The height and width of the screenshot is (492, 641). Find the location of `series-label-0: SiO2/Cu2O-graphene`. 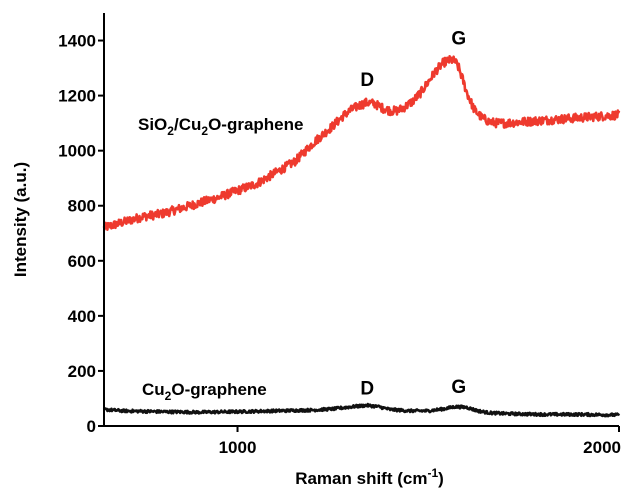

series-label-0: SiO2/Cu2O-graphene is located at coordinates (220, 126).